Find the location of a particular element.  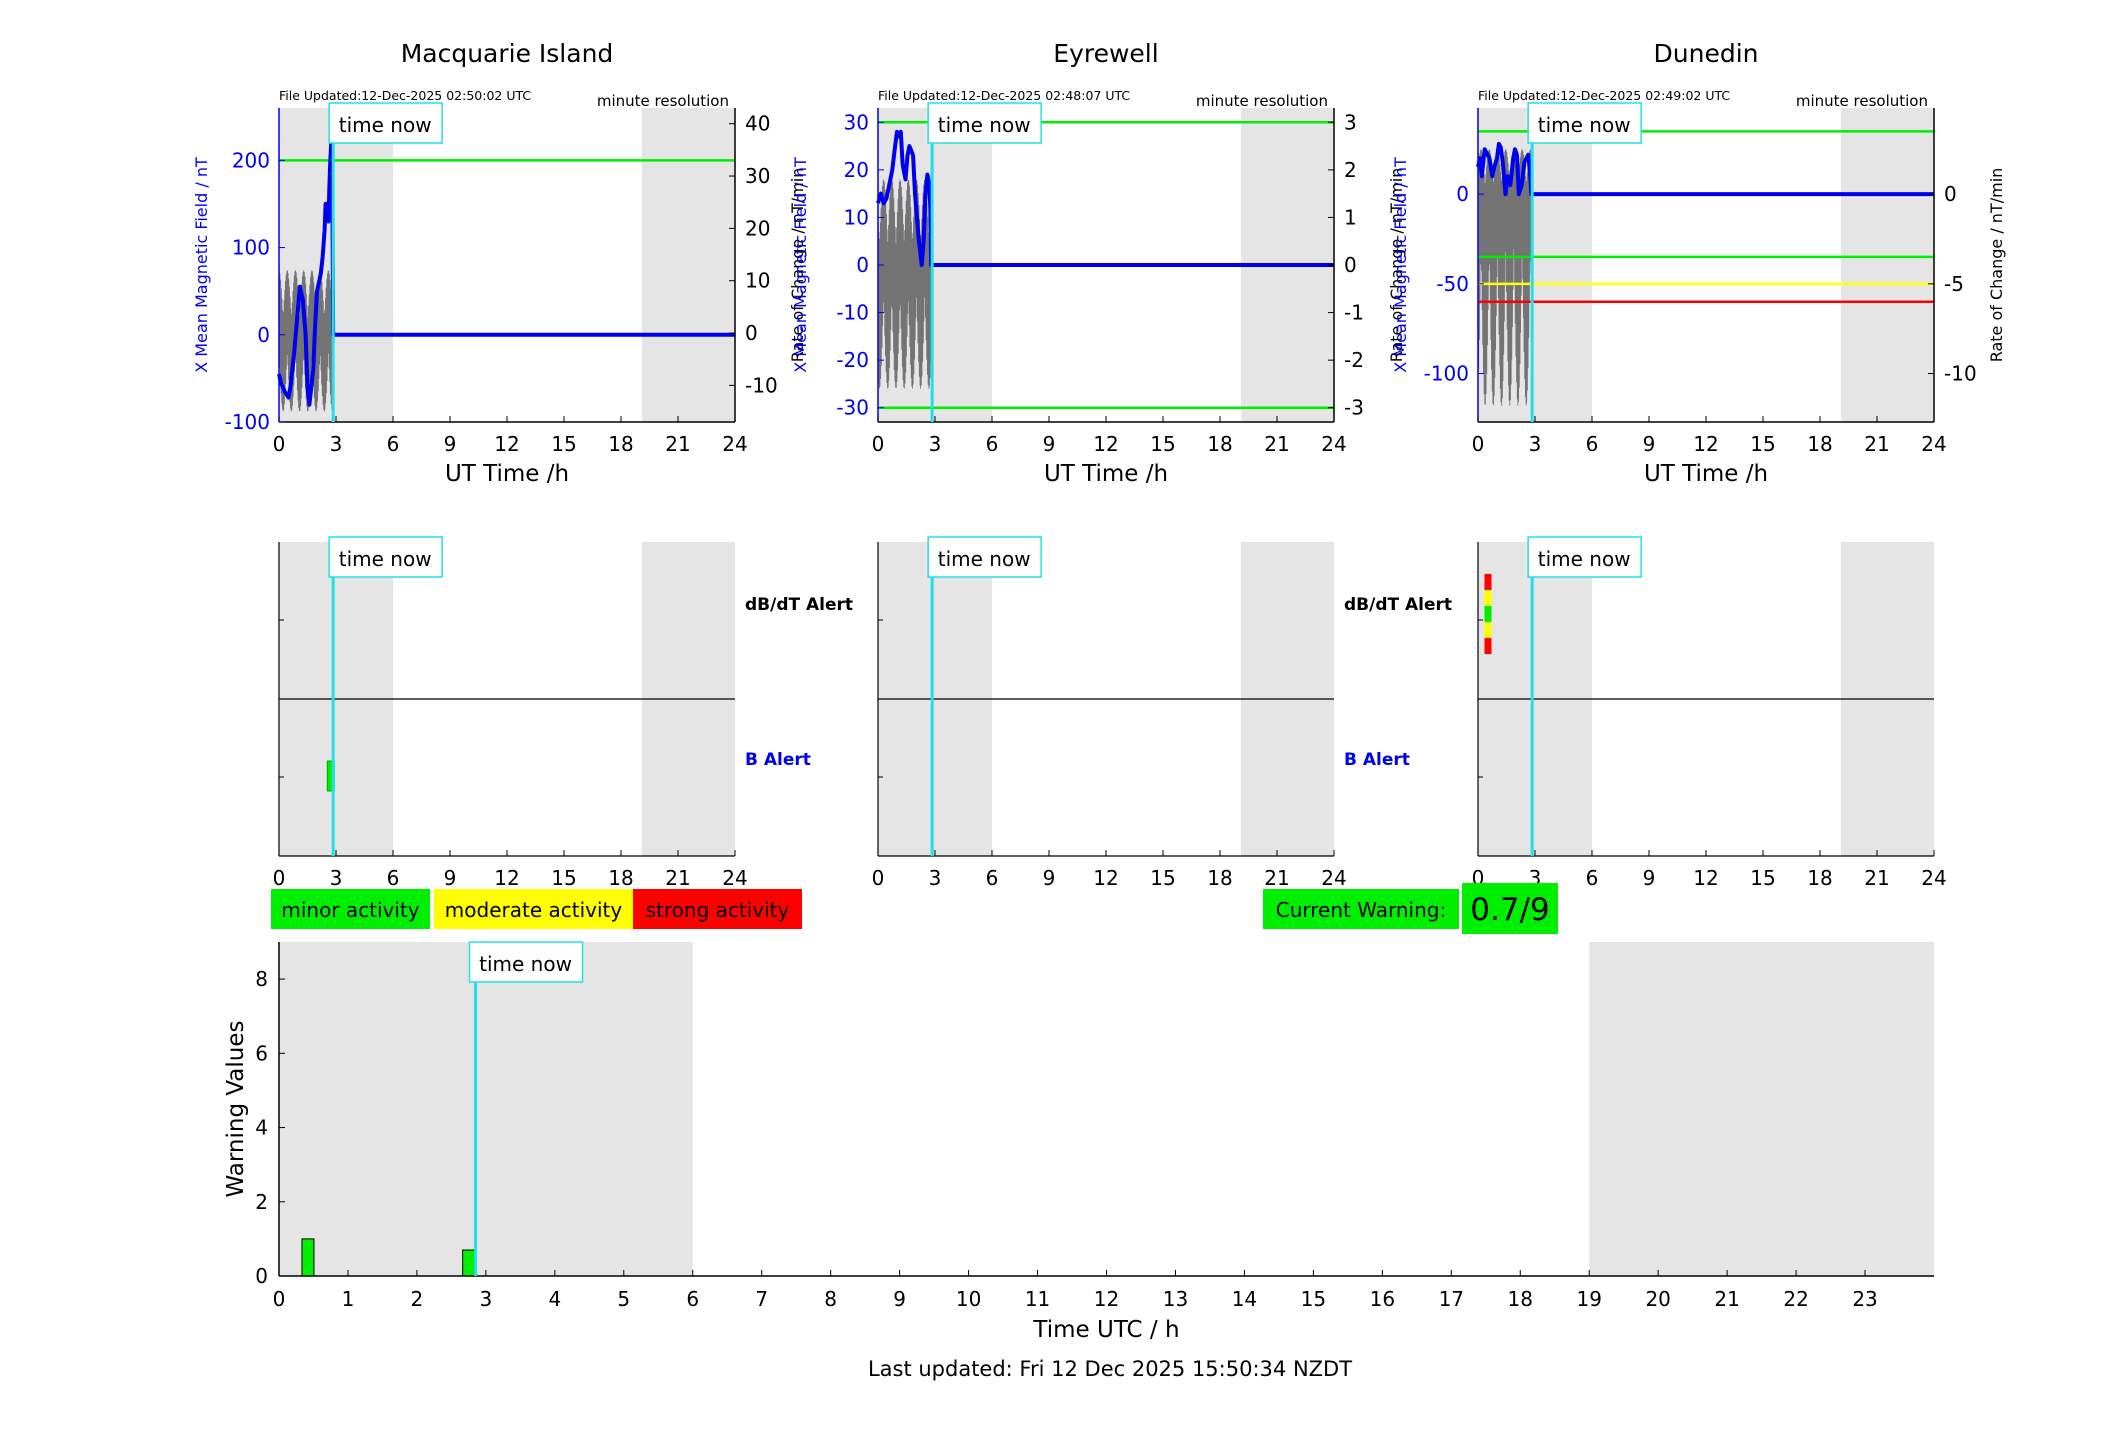

rate-of-change-series is located at coordinates (306, 341).